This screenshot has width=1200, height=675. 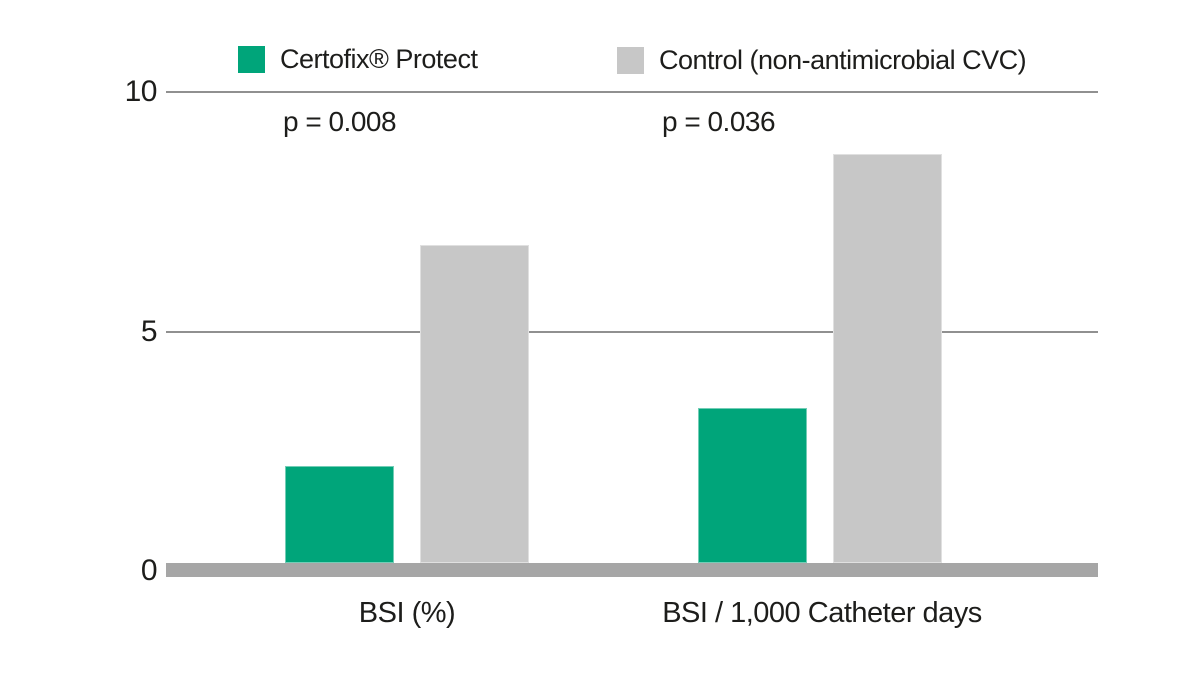 What do you see at coordinates (822, 613) in the screenshot?
I see `category-label-bsi-catheter-days: BSI / 1,000 Catheter days` at bounding box center [822, 613].